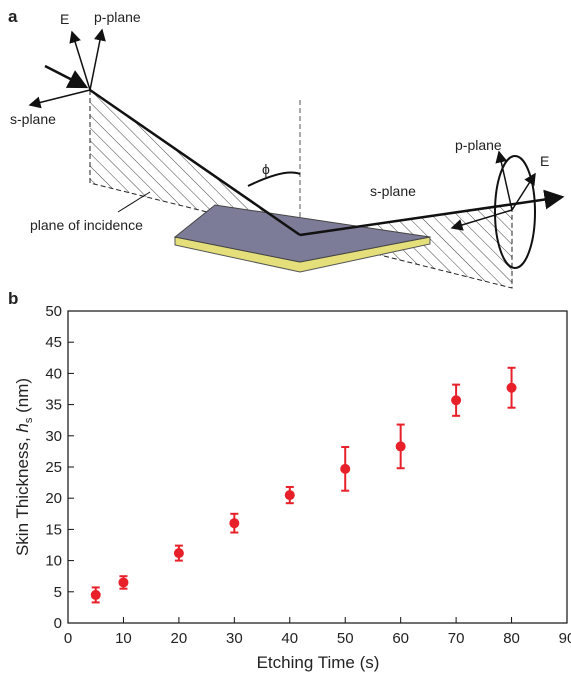 The image size is (571, 674). I want to click on x-tick-label: 30, so click(234, 638).